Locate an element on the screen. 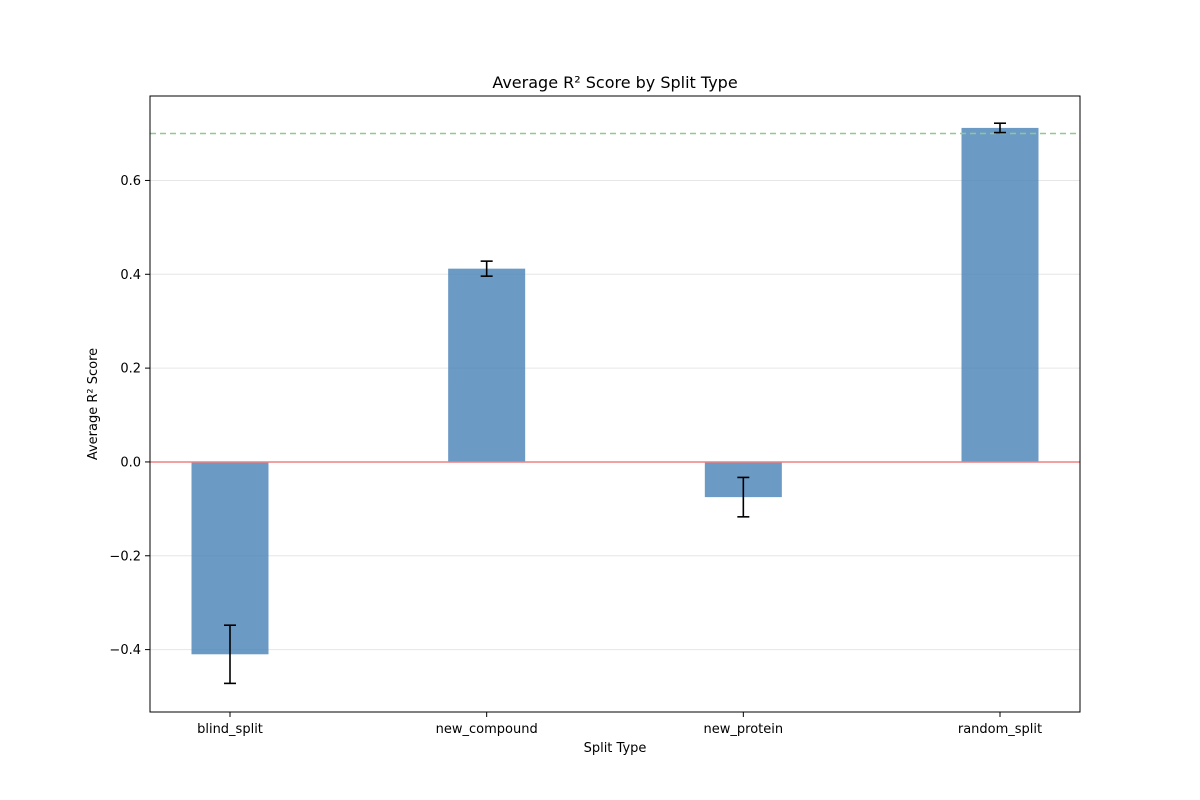 This screenshot has width=1200, height=800. y-axis-ticks: −0.4 −0.2 0.0 0.2 0.4 0.6 is located at coordinates (129, 416).